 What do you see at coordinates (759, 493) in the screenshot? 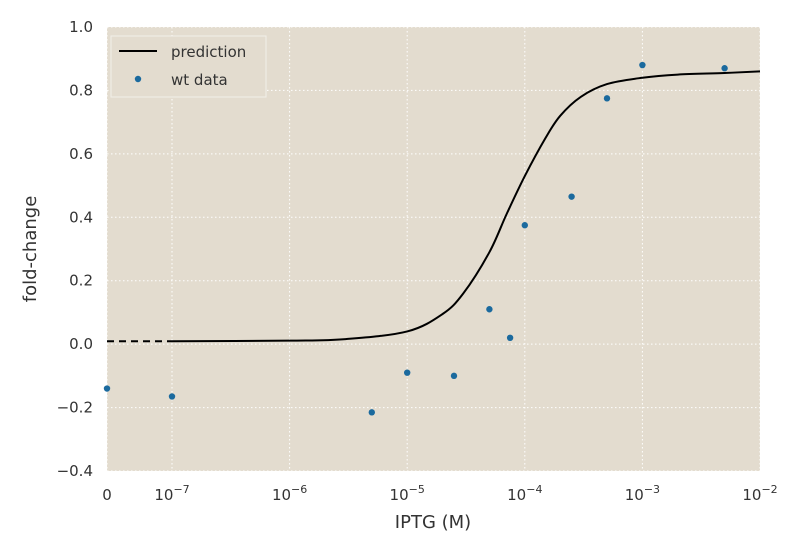
I see `x-tick-label: 10⁻²` at bounding box center [759, 493].